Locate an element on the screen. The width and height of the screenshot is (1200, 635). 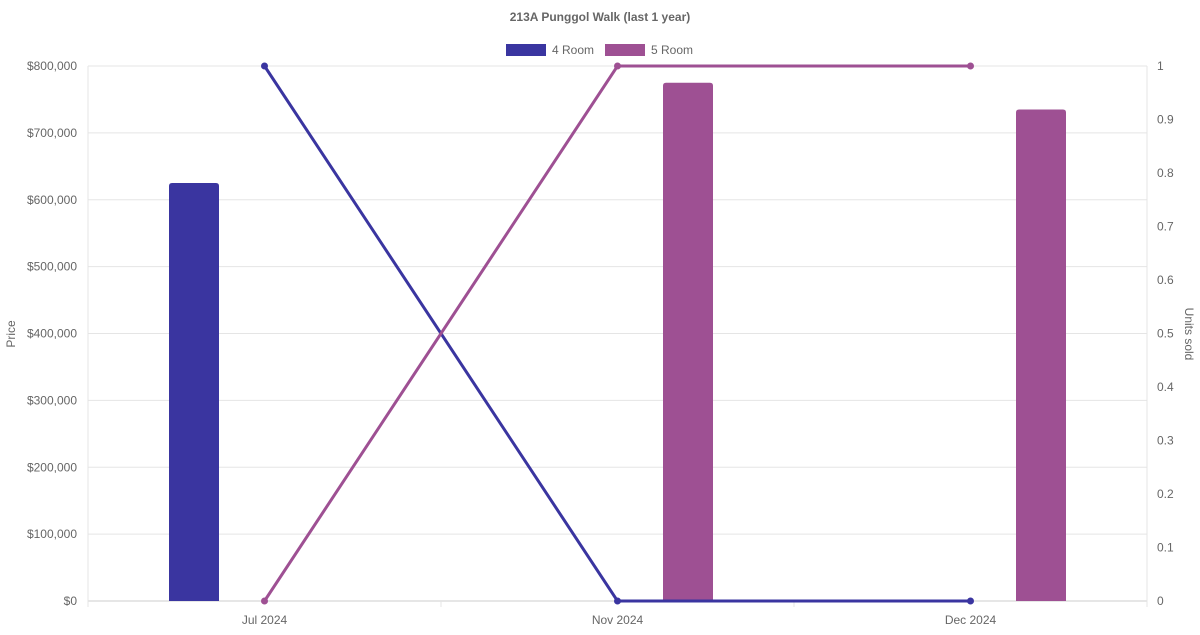
y2-tick-label: 0.5 is located at coordinates (1165, 334).